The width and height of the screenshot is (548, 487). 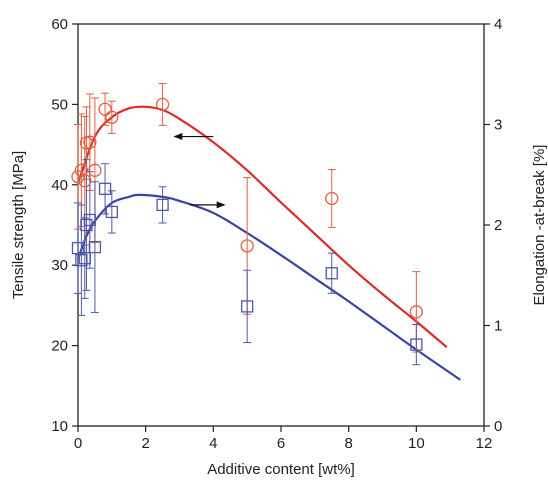 What do you see at coordinates (498, 24) in the screenshot?
I see `y2-tick-label: 4` at bounding box center [498, 24].